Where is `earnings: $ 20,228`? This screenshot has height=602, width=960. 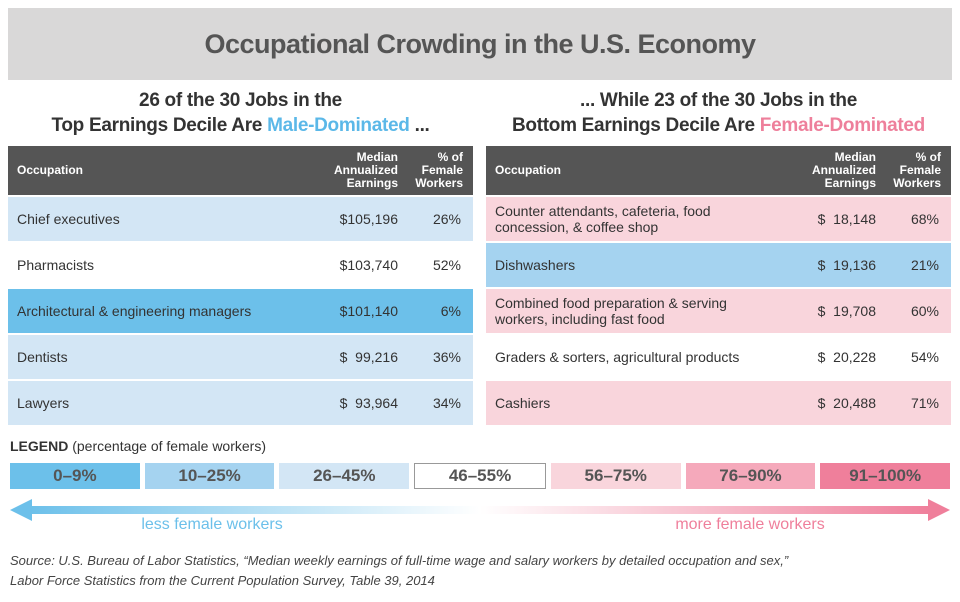
earnings: $ 20,228 is located at coordinates (846, 357).